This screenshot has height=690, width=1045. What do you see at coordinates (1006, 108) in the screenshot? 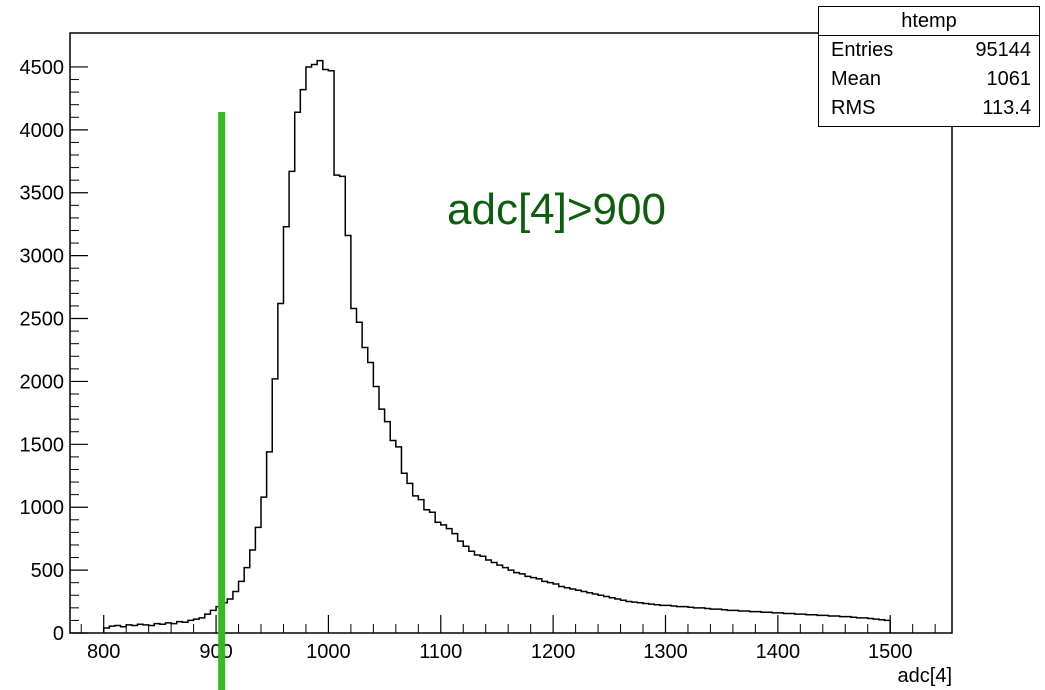
I see `stats-value: 113.4` at bounding box center [1006, 108].